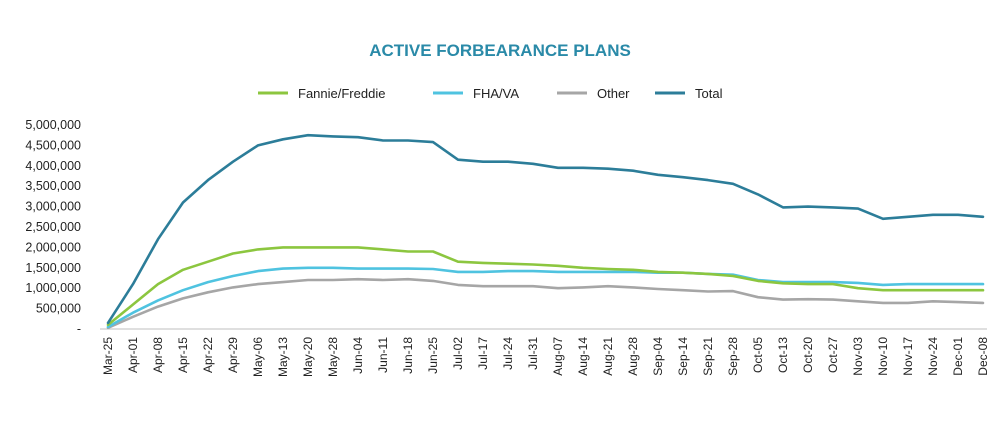 The image size is (1000, 425). What do you see at coordinates (408, 355) in the screenshot?
I see `x-tick-label: Jun-18` at bounding box center [408, 355].